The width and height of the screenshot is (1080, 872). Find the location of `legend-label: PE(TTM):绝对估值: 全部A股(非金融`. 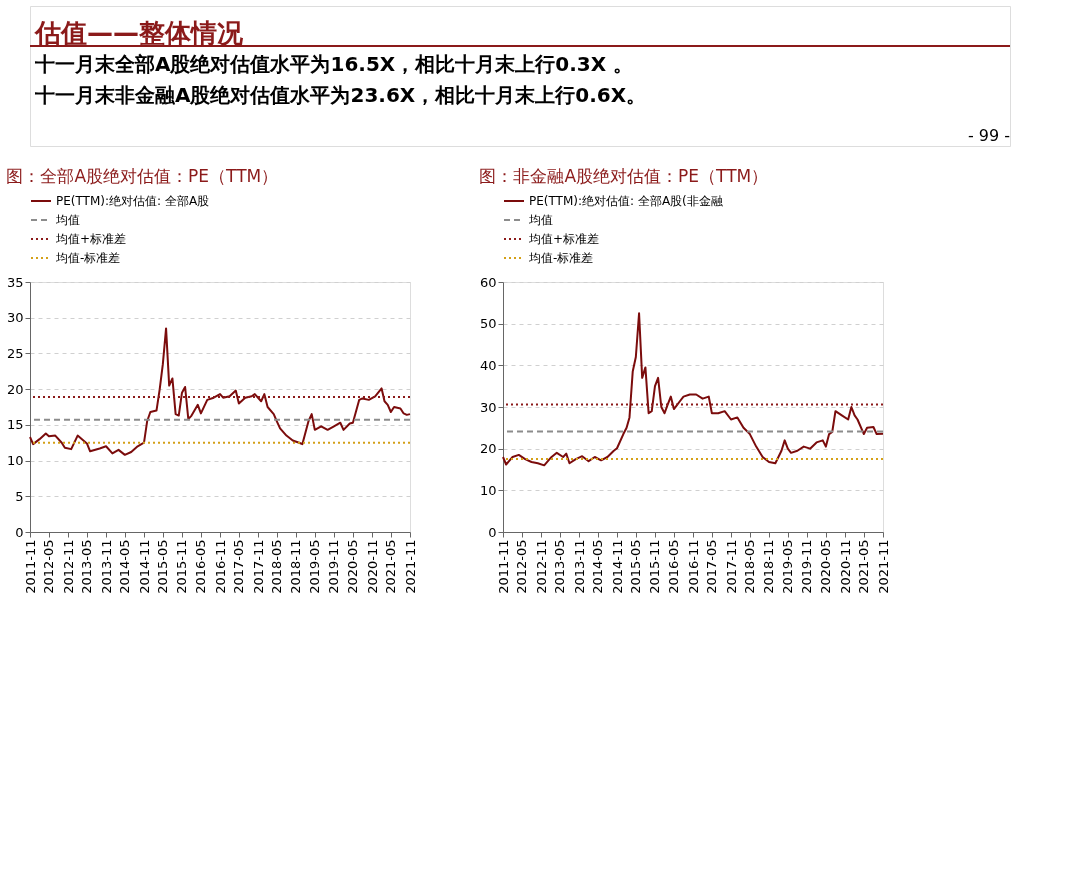

legend-label: PE(TTM):绝对估值: 全部A股(非金融 is located at coordinates (626, 201).